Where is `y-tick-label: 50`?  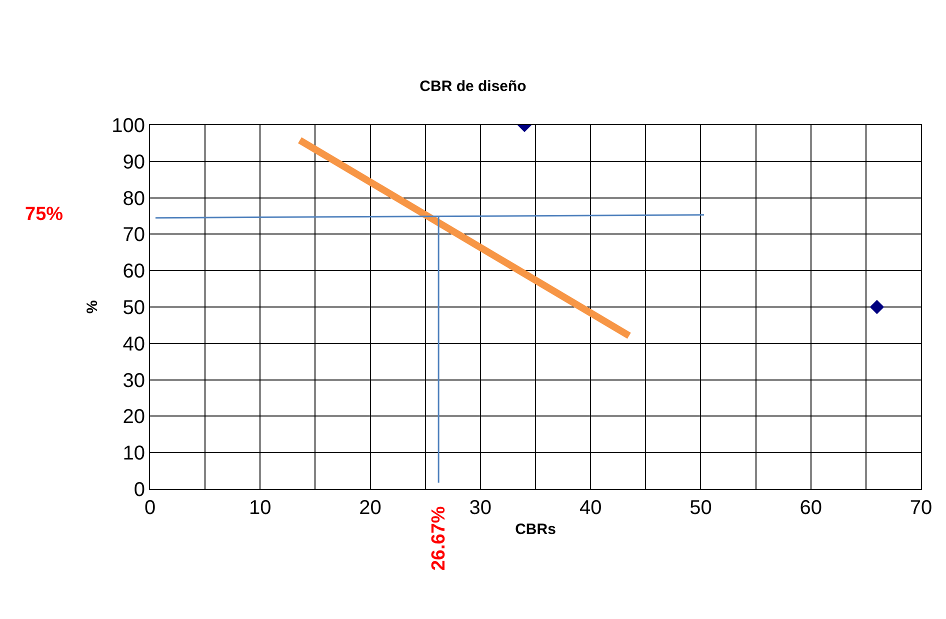
y-tick-label: 50 is located at coordinates (133, 308).